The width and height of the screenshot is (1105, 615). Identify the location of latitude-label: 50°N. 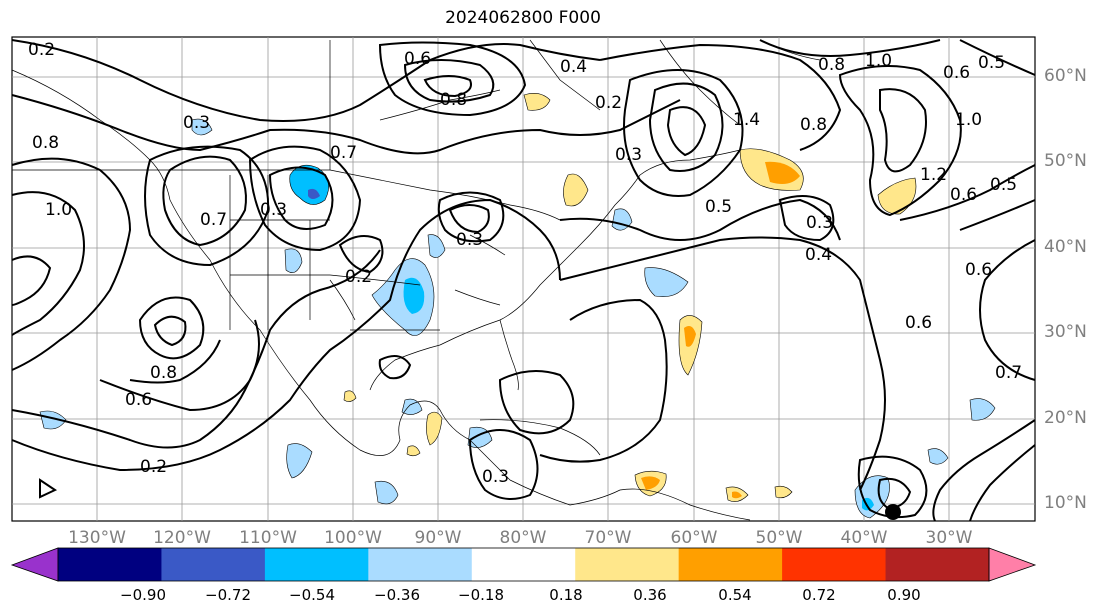
(1065, 161).